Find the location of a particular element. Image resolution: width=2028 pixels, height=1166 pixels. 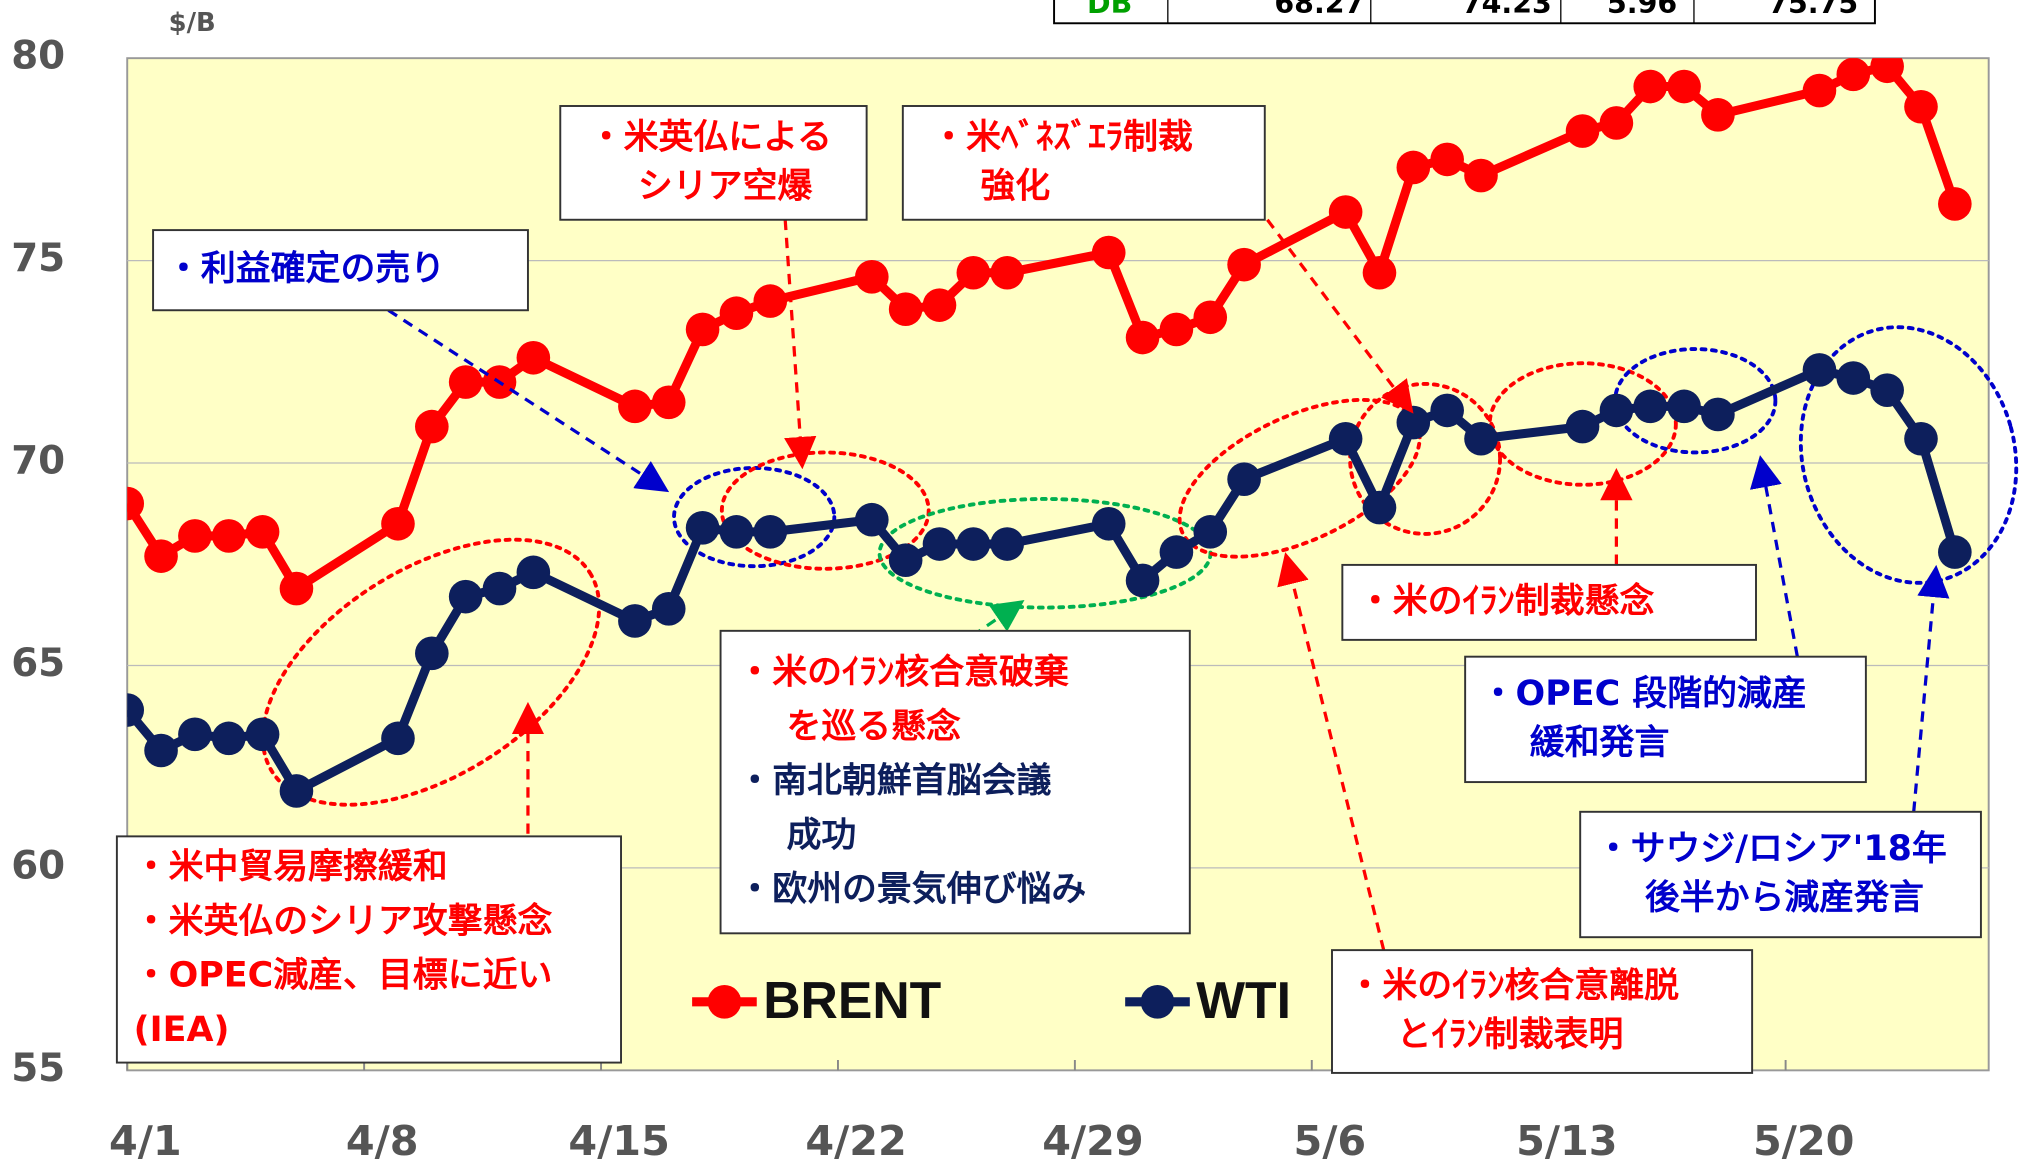

table-cell: 74.23 is located at coordinates (1507, 10).